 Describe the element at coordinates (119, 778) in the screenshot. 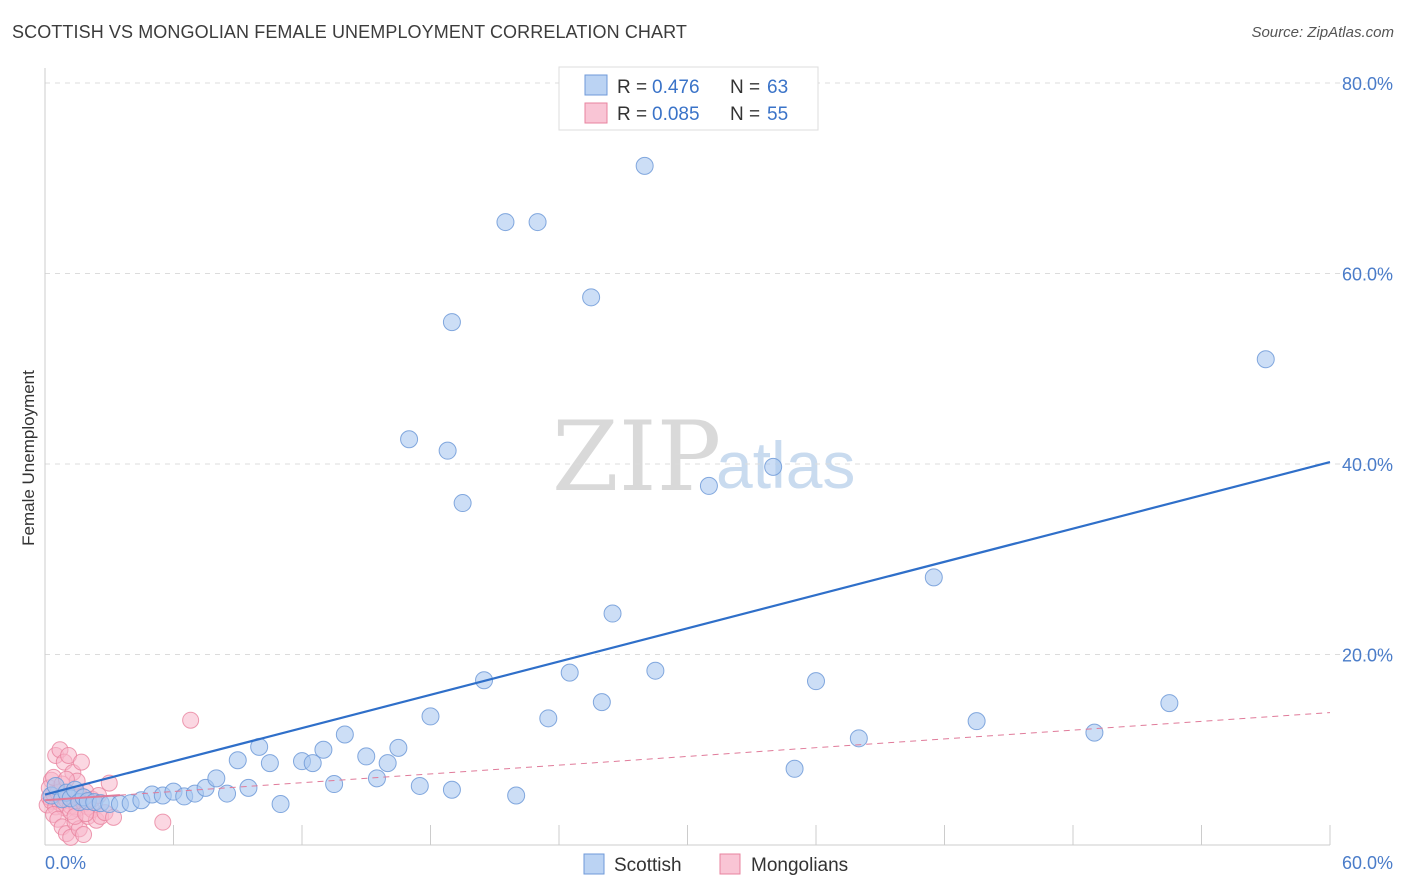

I see `mongolians-points` at that location.